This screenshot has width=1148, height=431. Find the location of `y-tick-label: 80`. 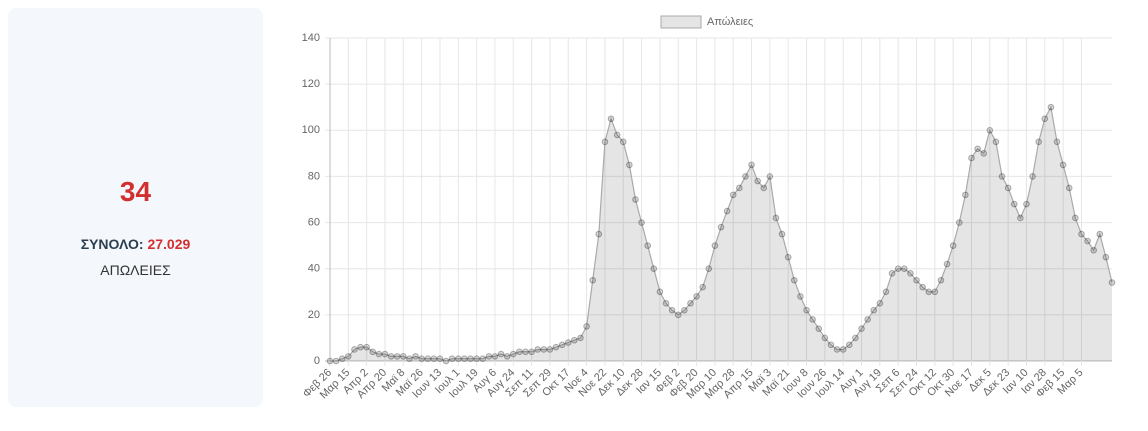

y-tick-label: 80 is located at coordinates (314, 176).